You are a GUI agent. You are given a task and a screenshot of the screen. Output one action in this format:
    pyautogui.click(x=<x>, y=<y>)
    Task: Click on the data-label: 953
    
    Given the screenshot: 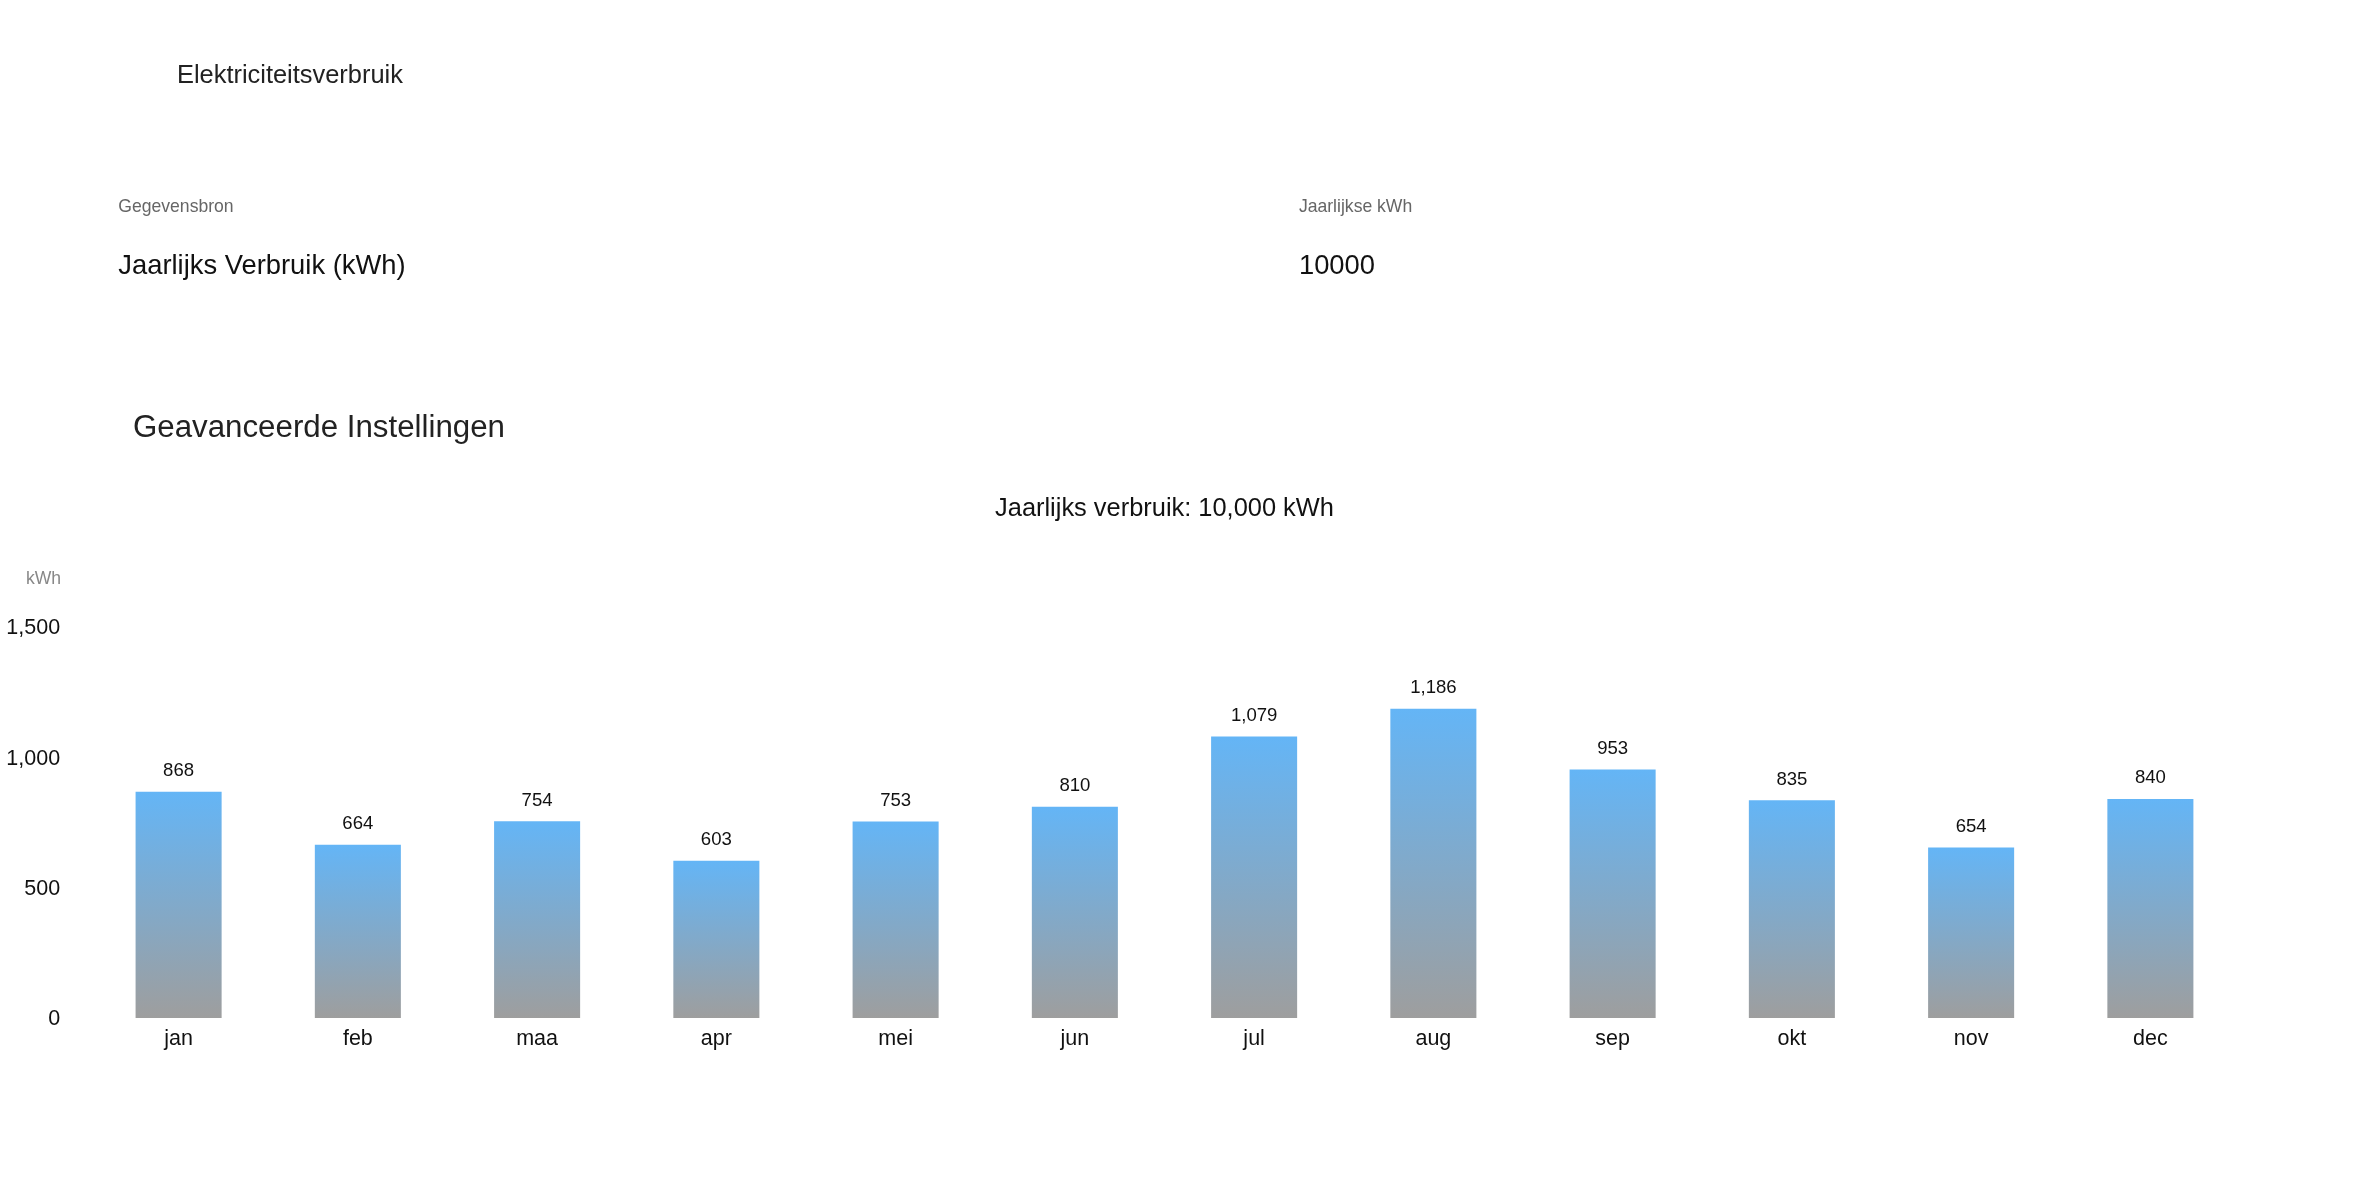 What is the action you would take?
    pyautogui.click(x=1613, y=747)
    